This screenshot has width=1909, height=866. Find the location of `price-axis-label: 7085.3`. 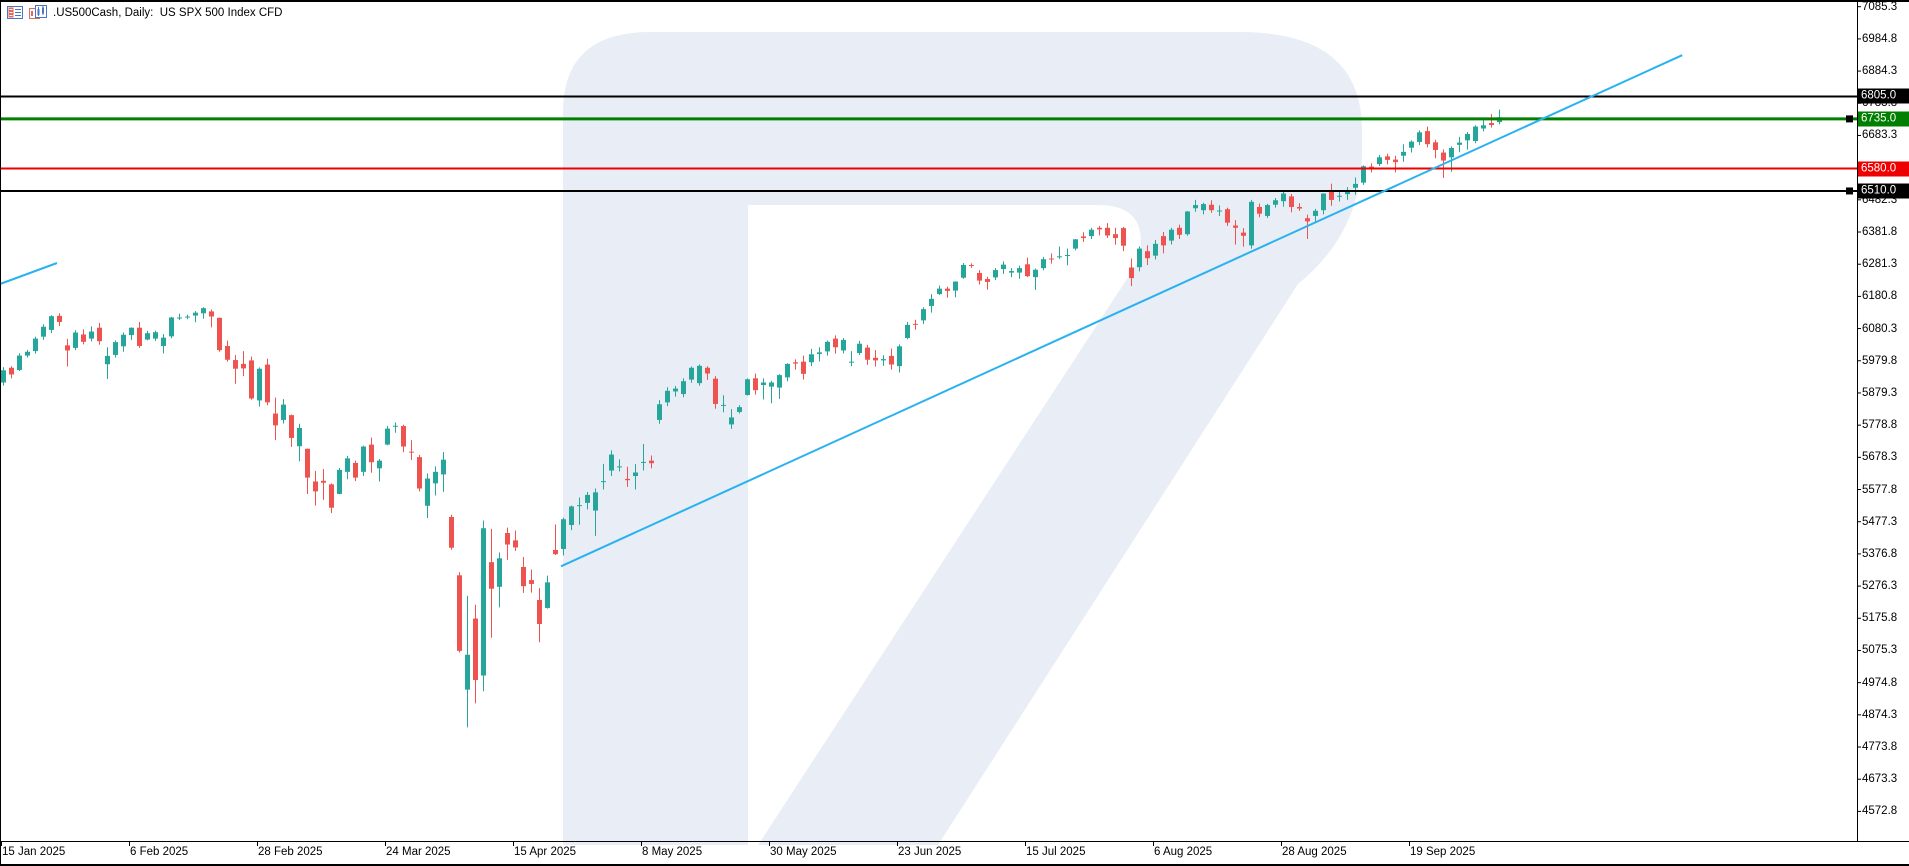

price-axis-label: 7085.3 is located at coordinates (1880, 6).